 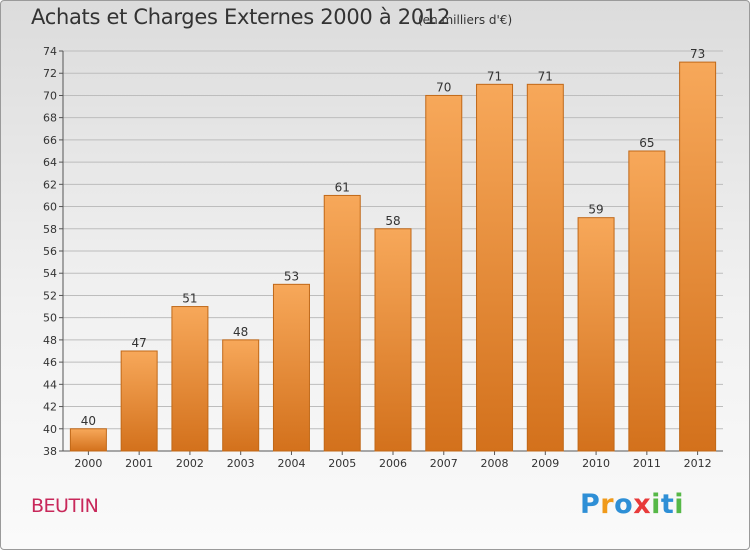 What do you see at coordinates (50, 340) in the screenshot?
I see `y-tick-label: 48` at bounding box center [50, 340].